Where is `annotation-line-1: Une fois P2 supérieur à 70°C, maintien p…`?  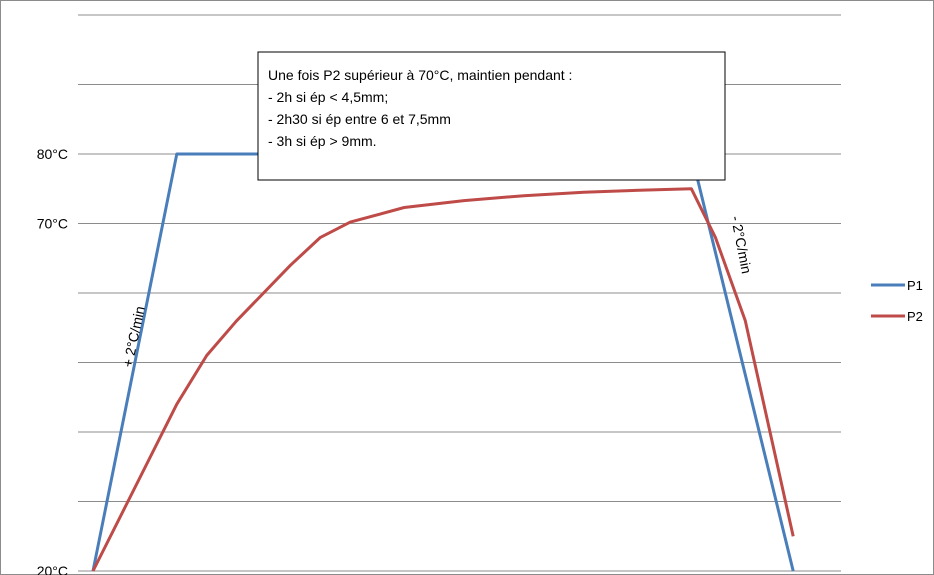
annotation-line-1: Une fois P2 supérieur à 70°C, maintien p… is located at coordinates (420, 75).